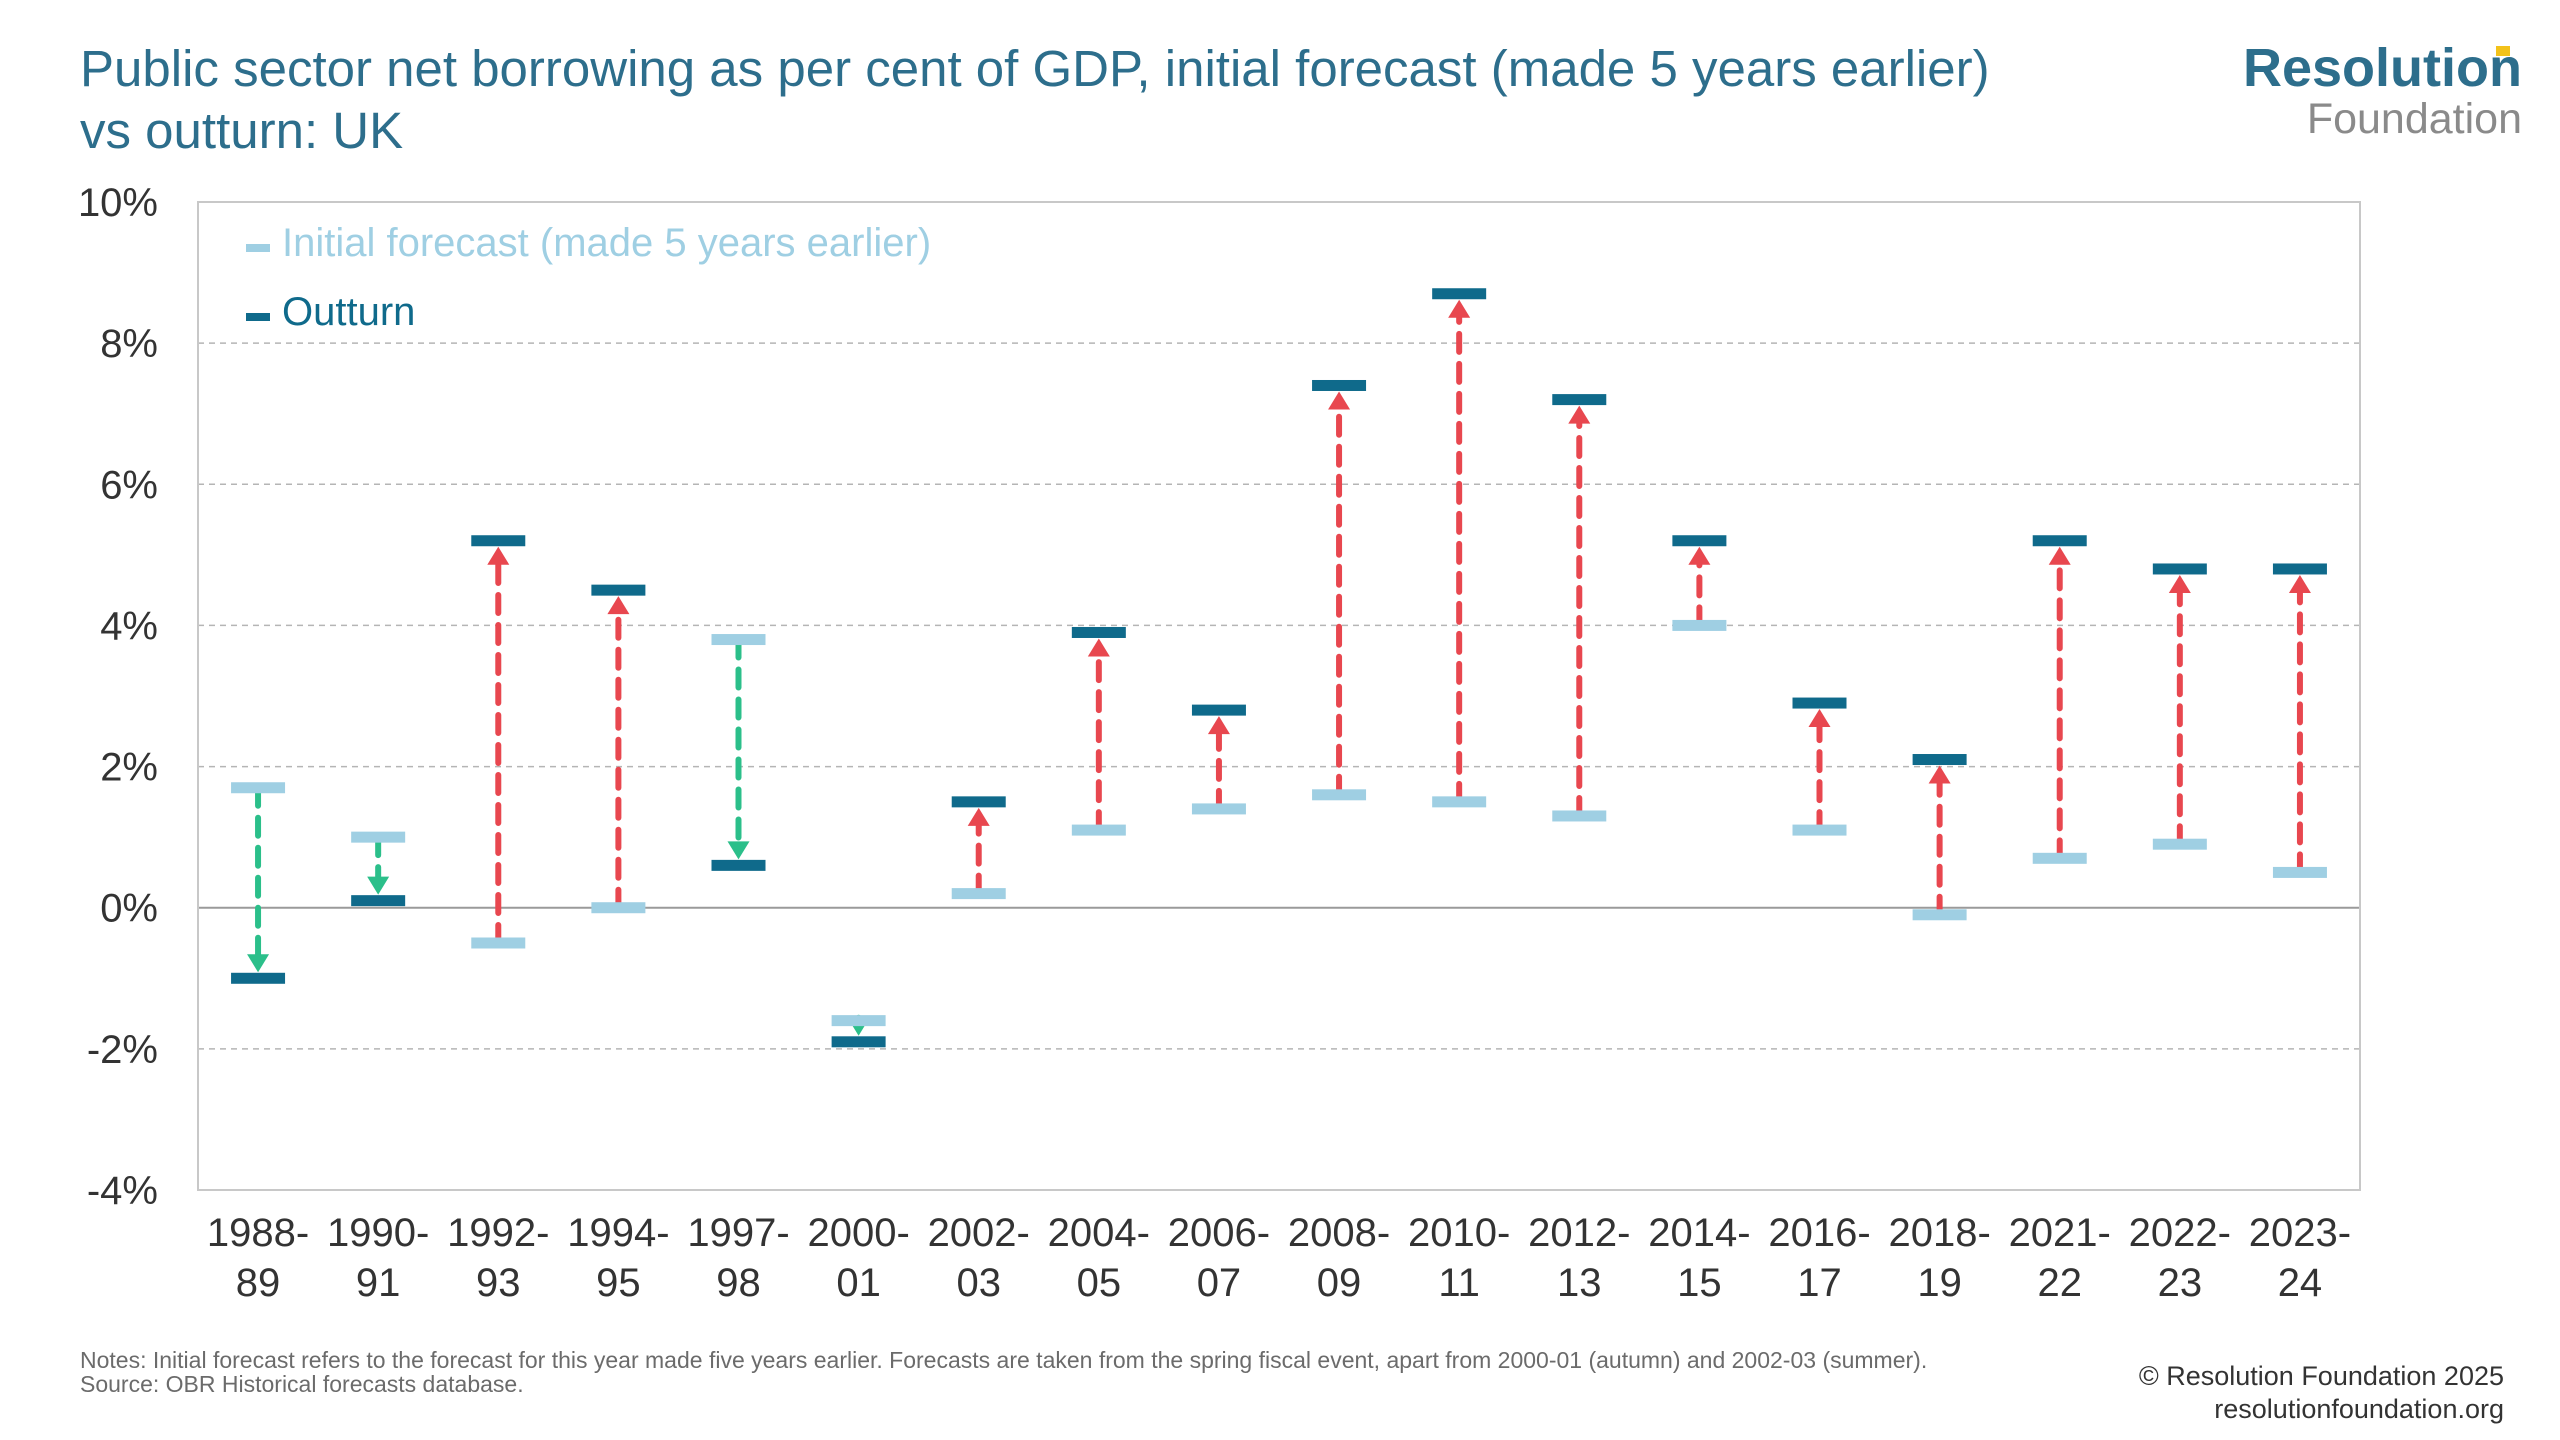  Describe the element at coordinates (618, 1283) in the screenshot. I see `x-tick-label-line2: 95` at that location.